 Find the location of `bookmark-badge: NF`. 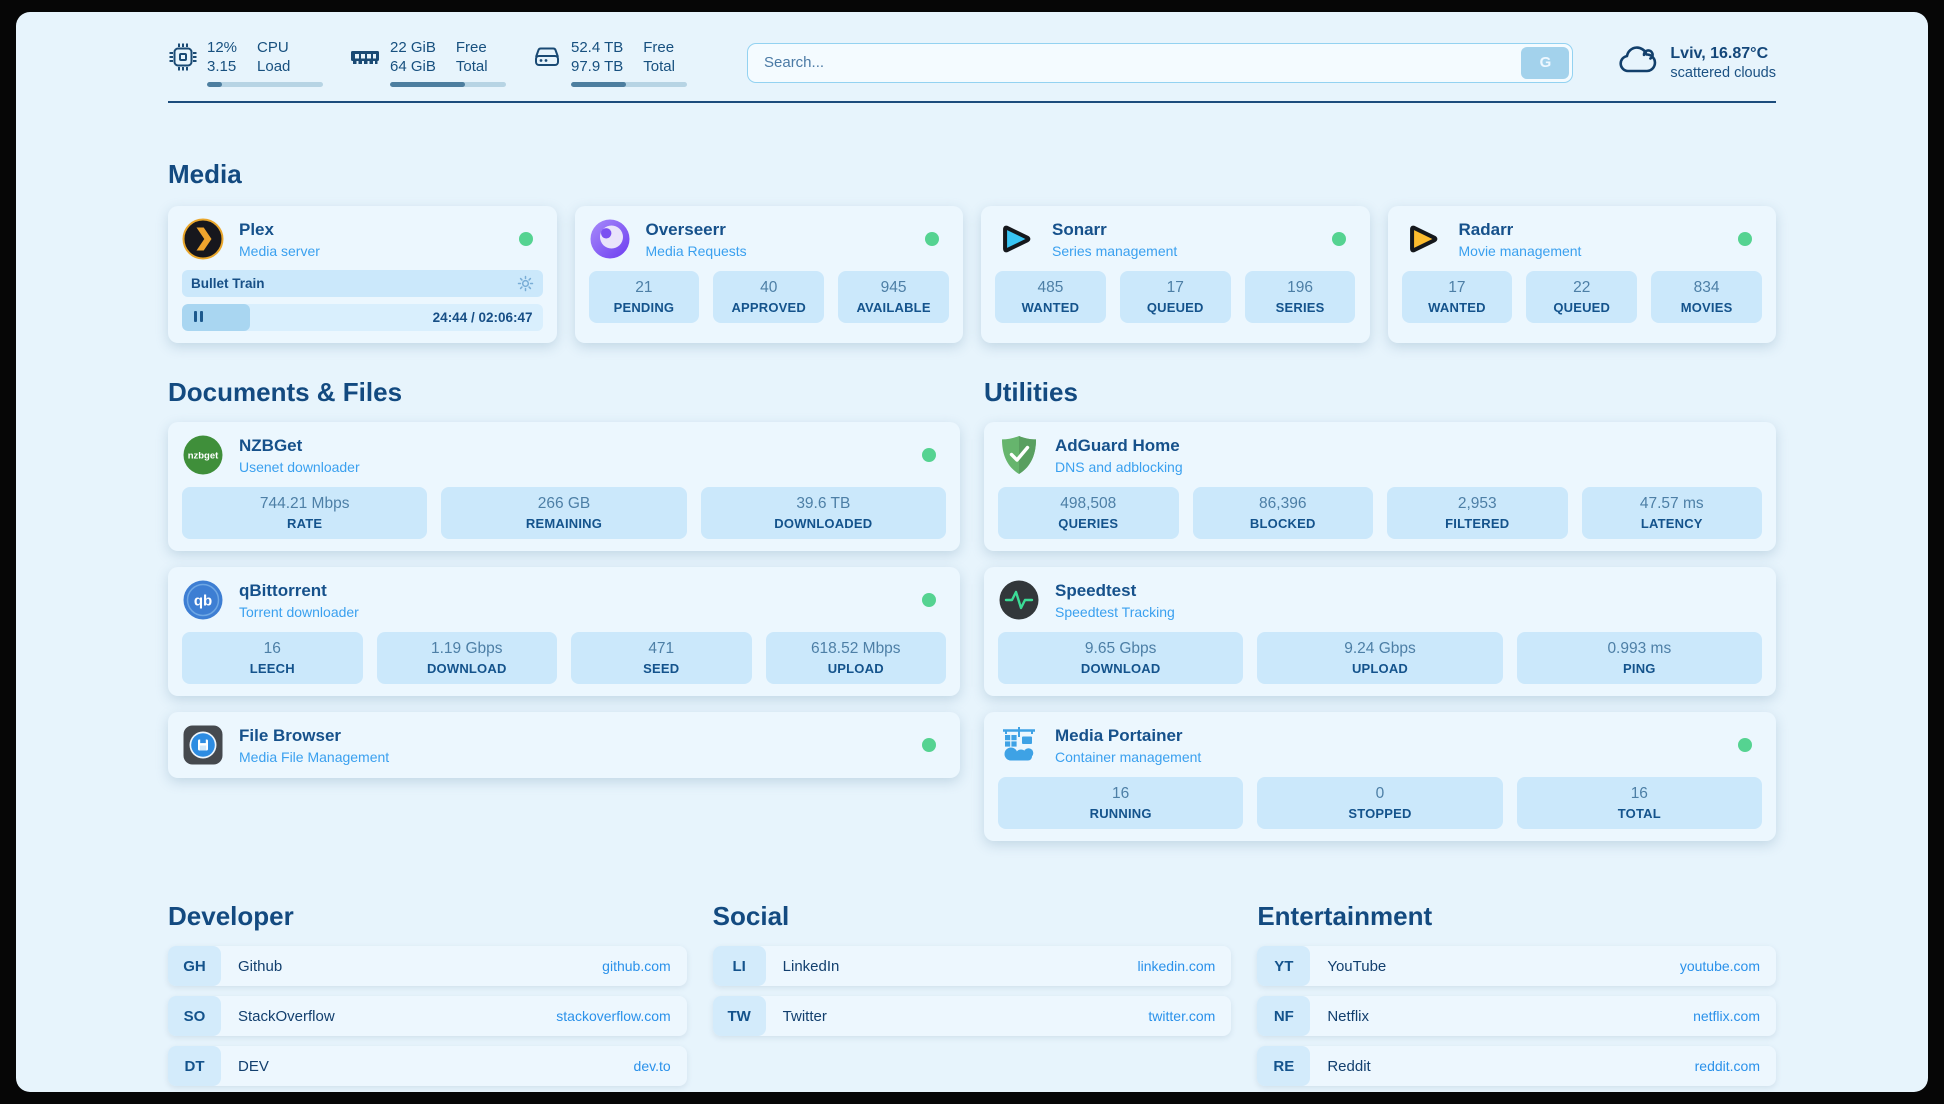

bookmark-badge: NF is located at coordinates (1284, 1016).